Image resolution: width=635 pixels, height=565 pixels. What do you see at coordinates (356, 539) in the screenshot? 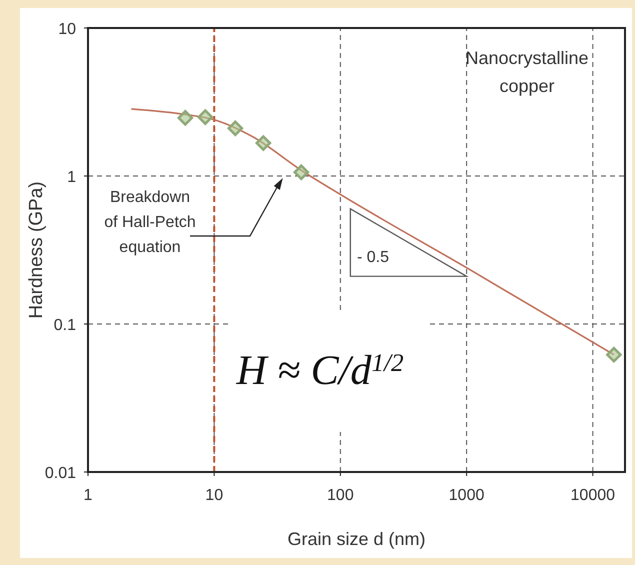
I see `x-axis-title: Grain size d (nm)` at bounding box center [356, 539].